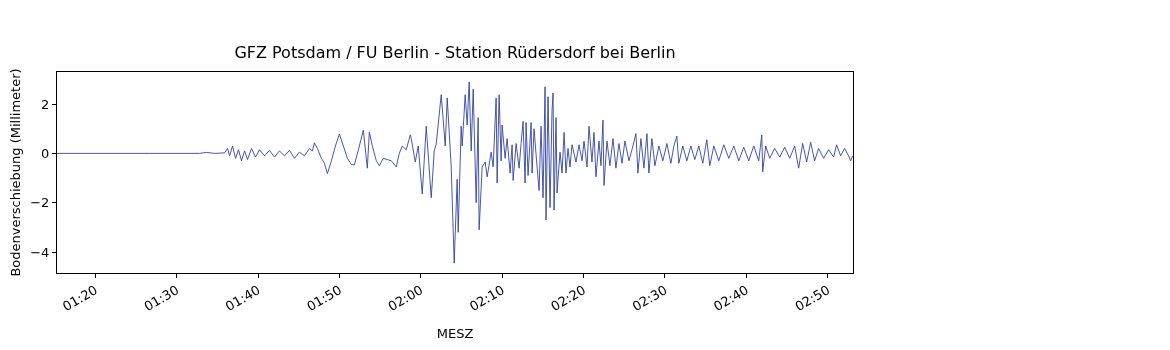 The image size is (1170, 350). I want to click on y-tick-label: −2, so click(40, 203).